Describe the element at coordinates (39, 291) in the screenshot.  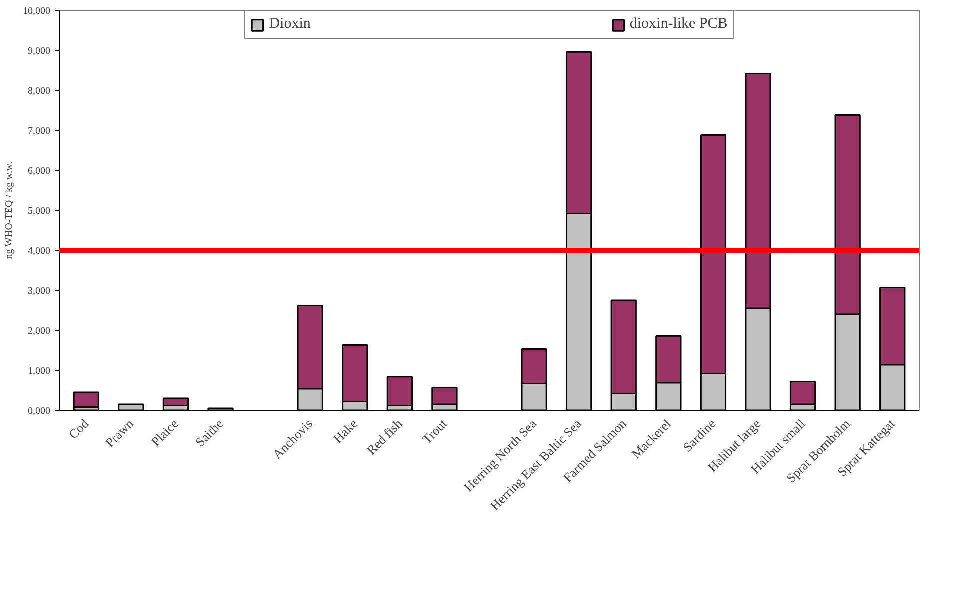
I see `y-tick-label: 3,000` at that location.